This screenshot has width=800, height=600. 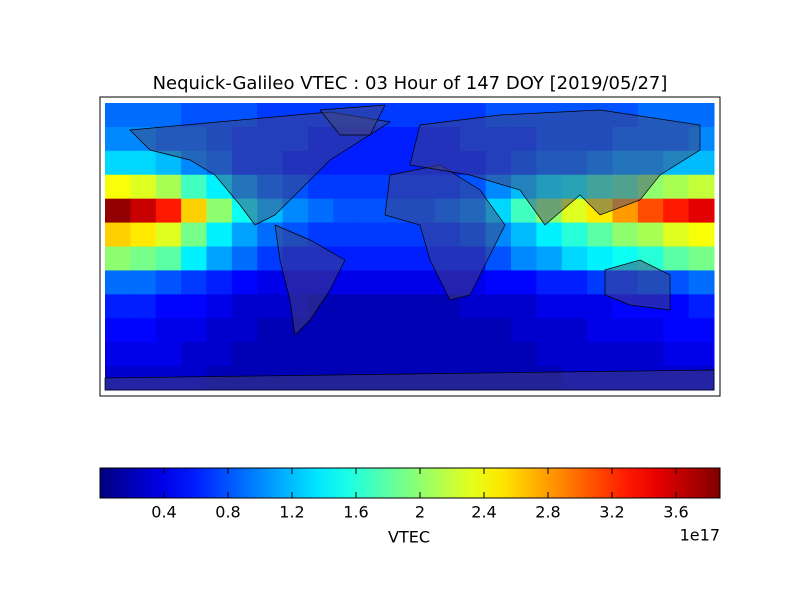 I want to click on colorbar-tick-label: 3.6, so click(x=675, y=512).